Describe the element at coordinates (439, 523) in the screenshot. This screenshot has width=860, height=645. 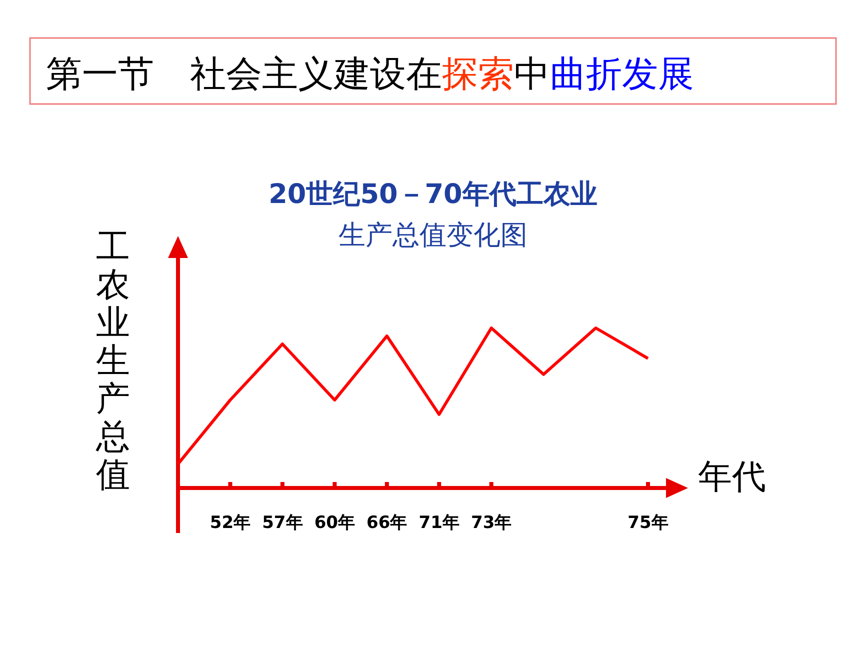
I see `x-tick-label: 71年` at that location.